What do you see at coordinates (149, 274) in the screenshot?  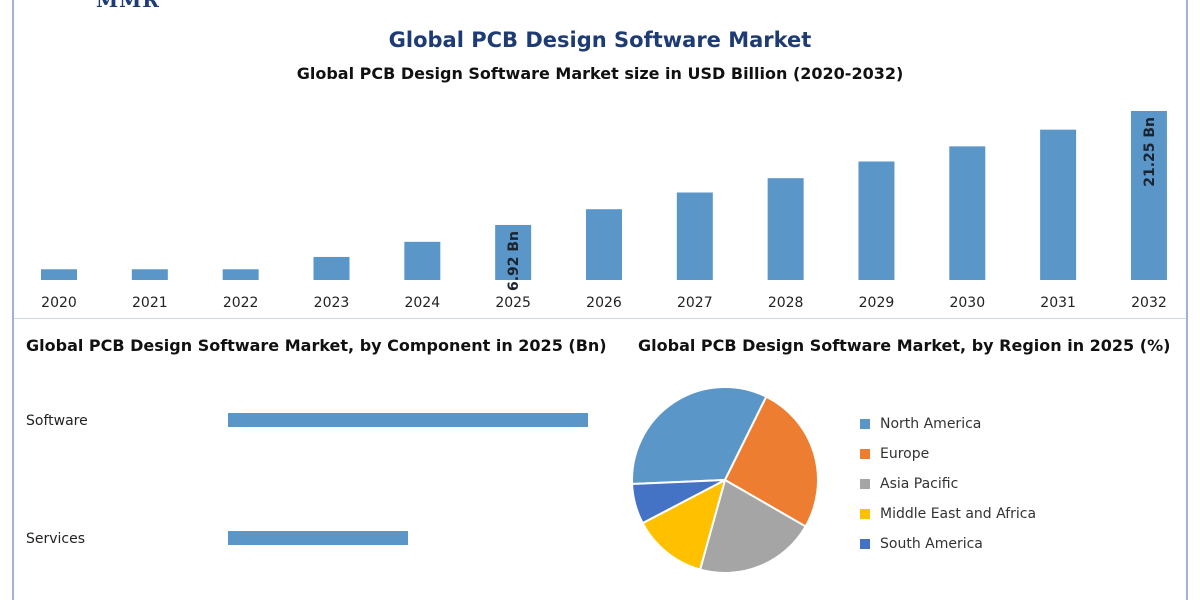 I see `bar-2021` at bounding box center [149, 274].